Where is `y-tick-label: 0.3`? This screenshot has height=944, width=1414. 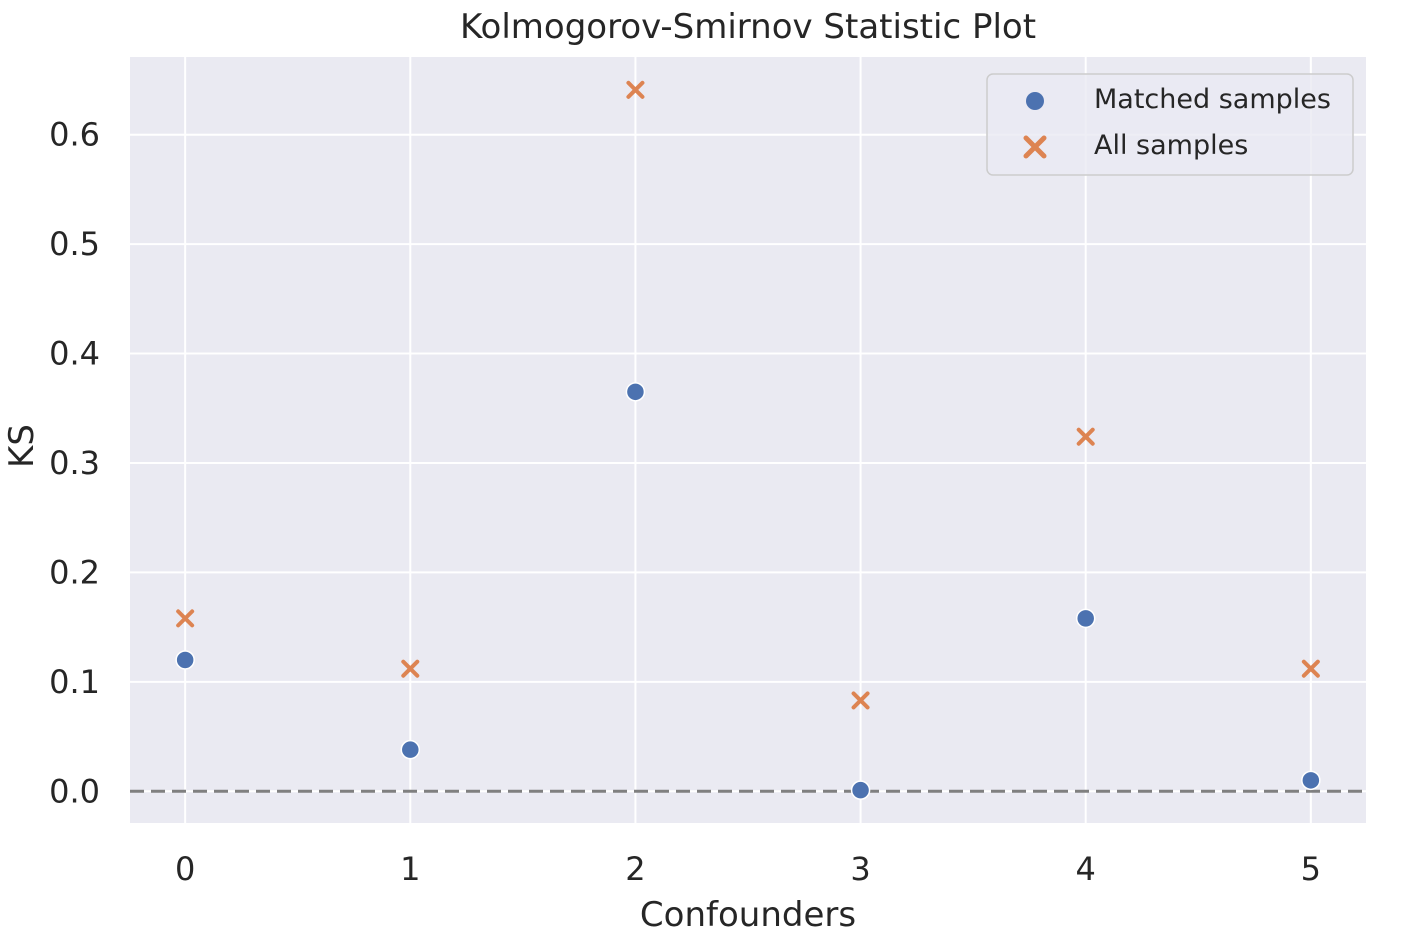 y-tick-label: 0.3 is located at coordinates (74, 463).